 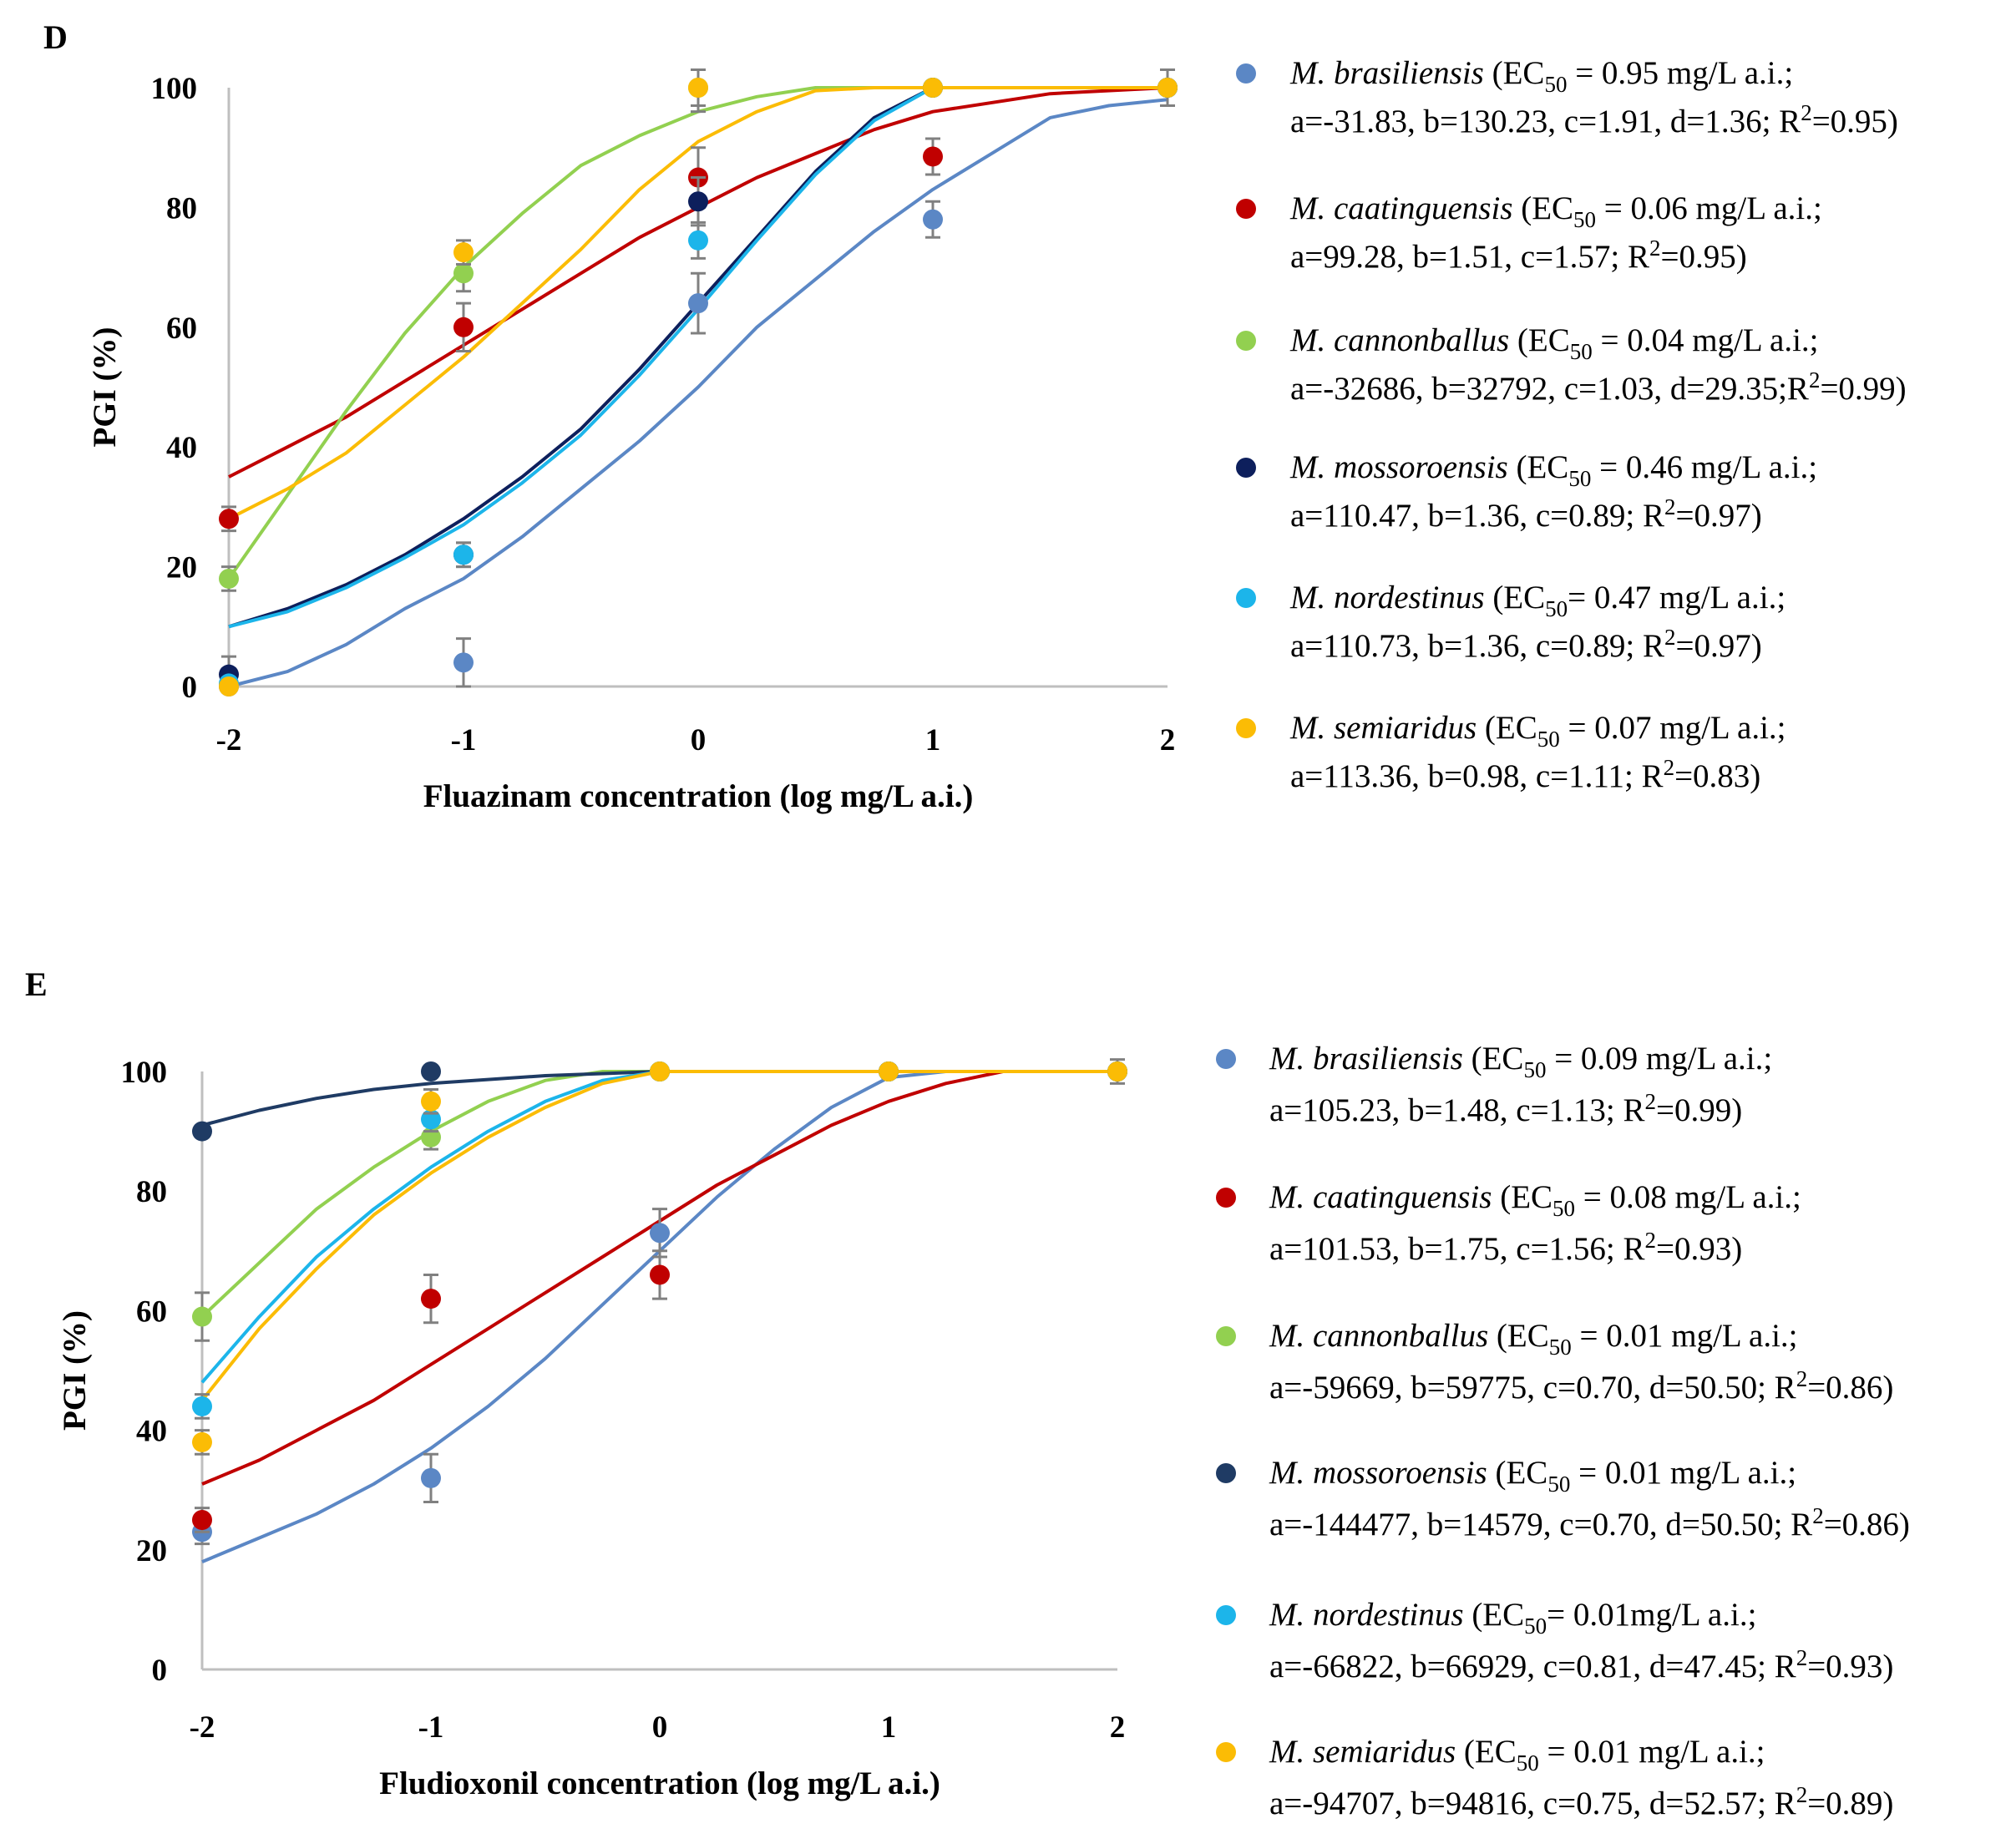 I want to click on panel-e-x-tick-2: -2, so click(x=202, y=1728).